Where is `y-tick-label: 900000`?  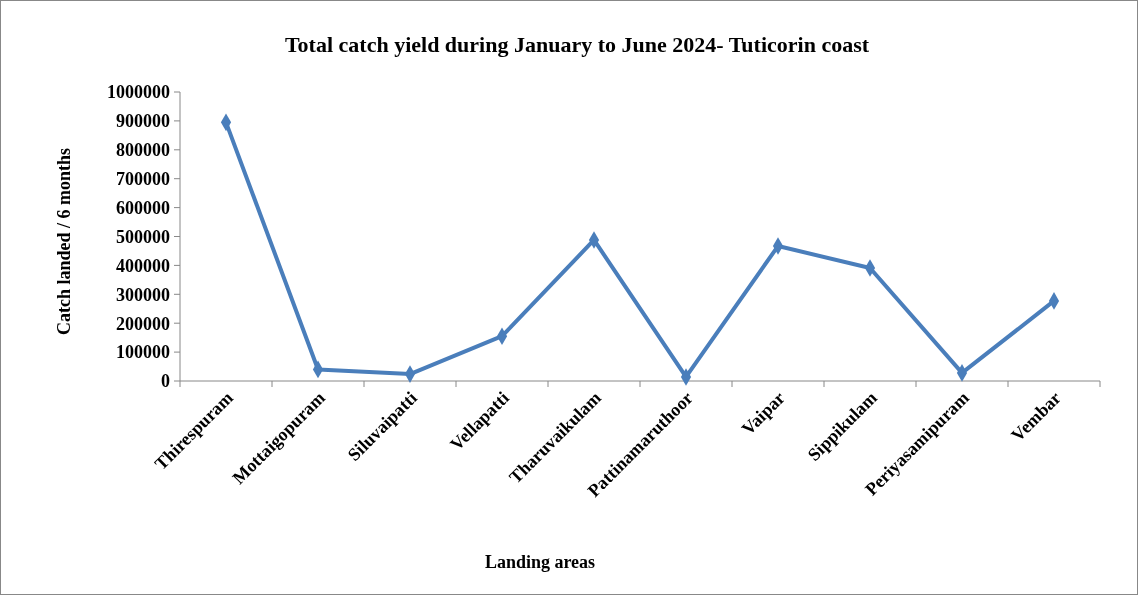 y-tick-label: 900000 is located at coordinates (143, 121).